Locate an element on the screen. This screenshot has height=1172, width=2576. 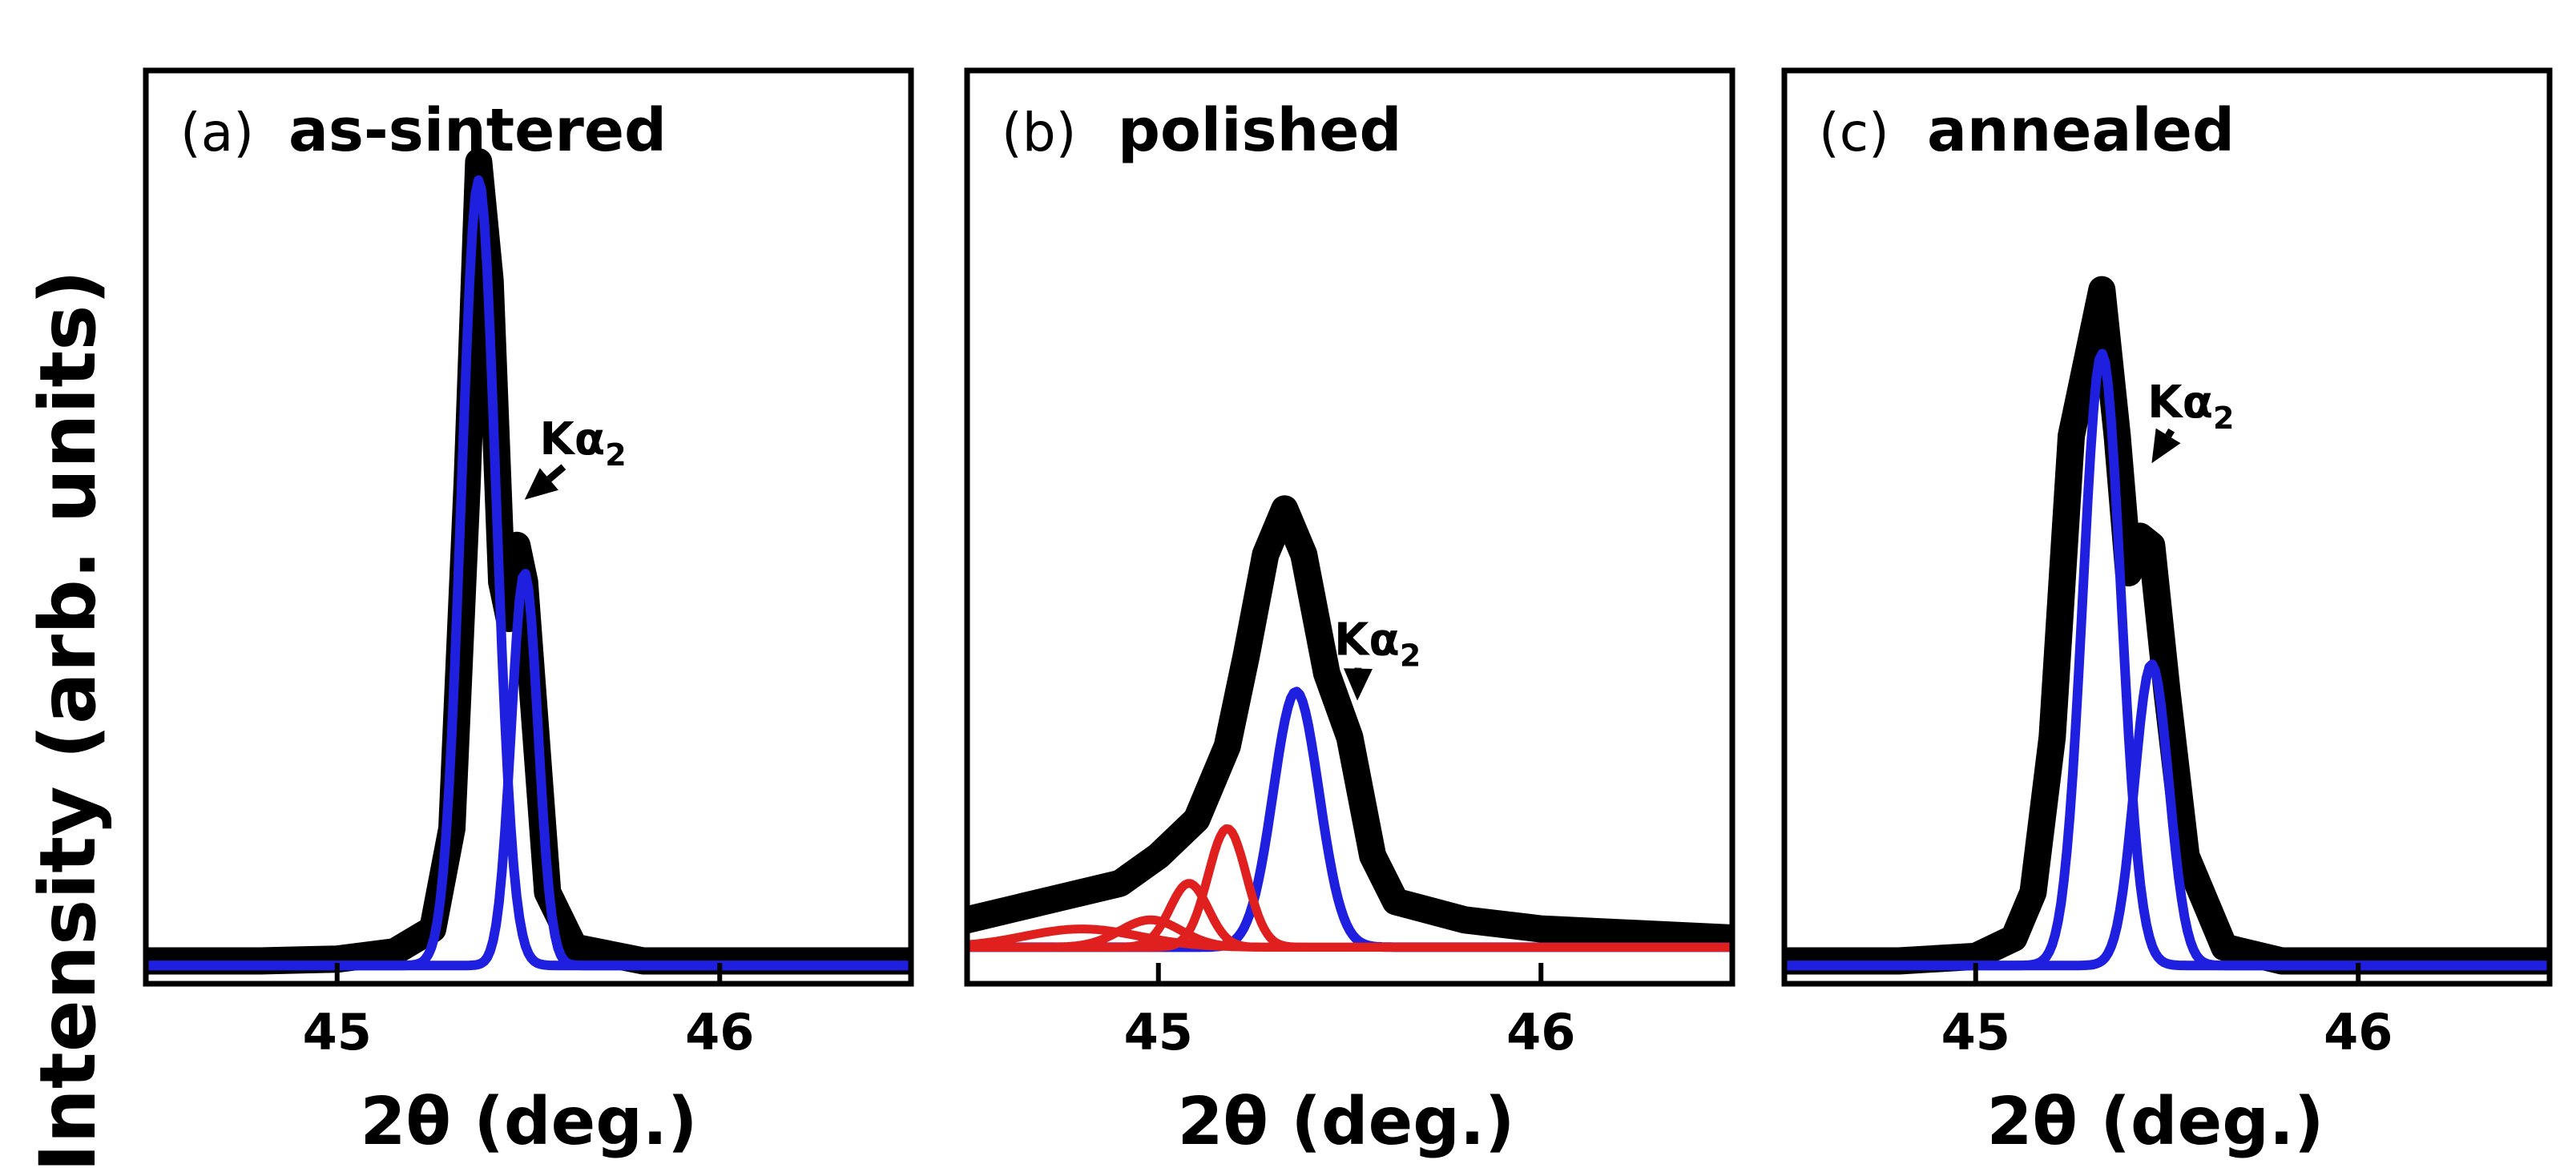
panel-c-x-tick-label-0: 45 is located at coordinates (1975, 1032).